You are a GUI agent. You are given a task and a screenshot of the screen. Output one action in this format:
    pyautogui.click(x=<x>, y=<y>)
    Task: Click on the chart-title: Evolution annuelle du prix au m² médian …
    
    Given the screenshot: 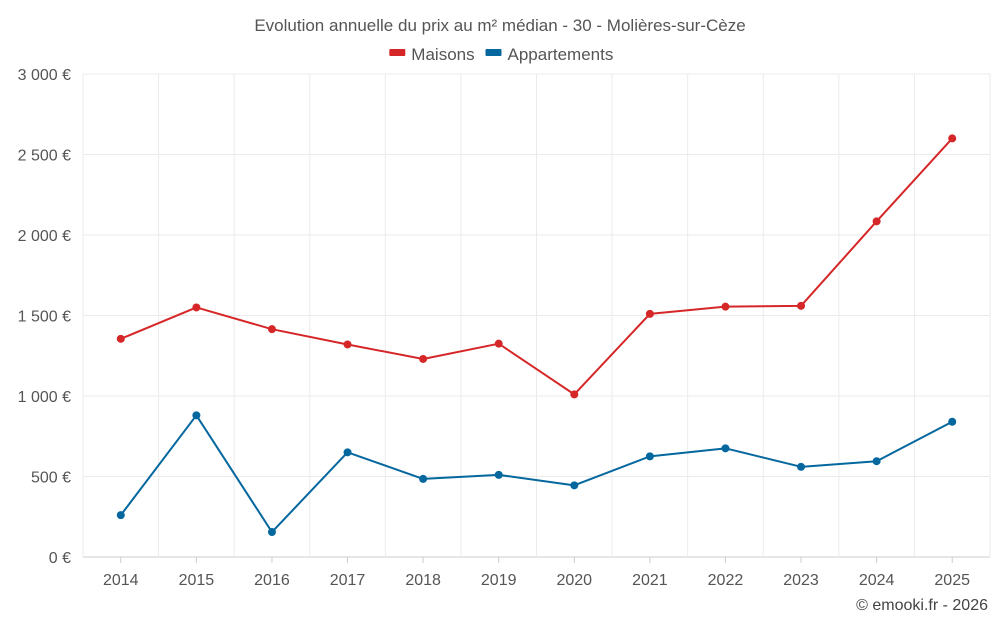 What is the action you would take?
    pyautogui.click(x=499, y=25)
    